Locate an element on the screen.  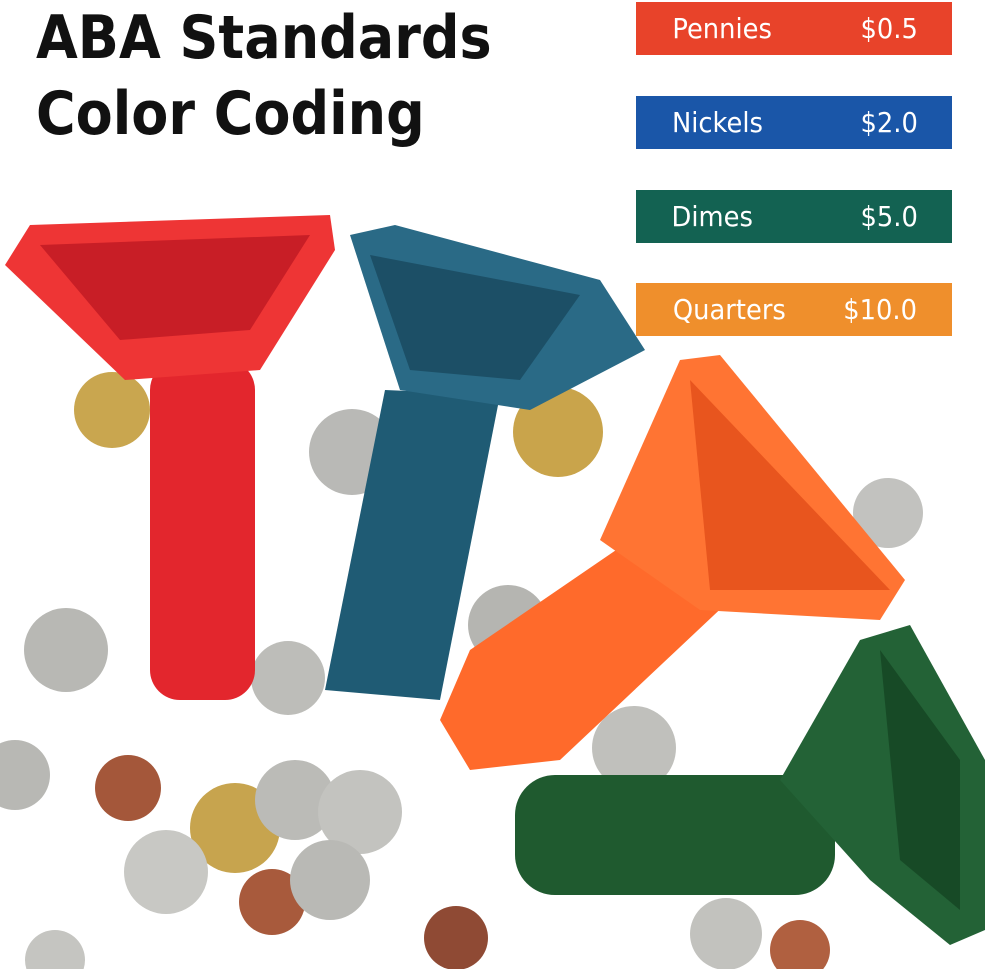
legend-coin-value: $10.0 is located at coordinates (880, 309).